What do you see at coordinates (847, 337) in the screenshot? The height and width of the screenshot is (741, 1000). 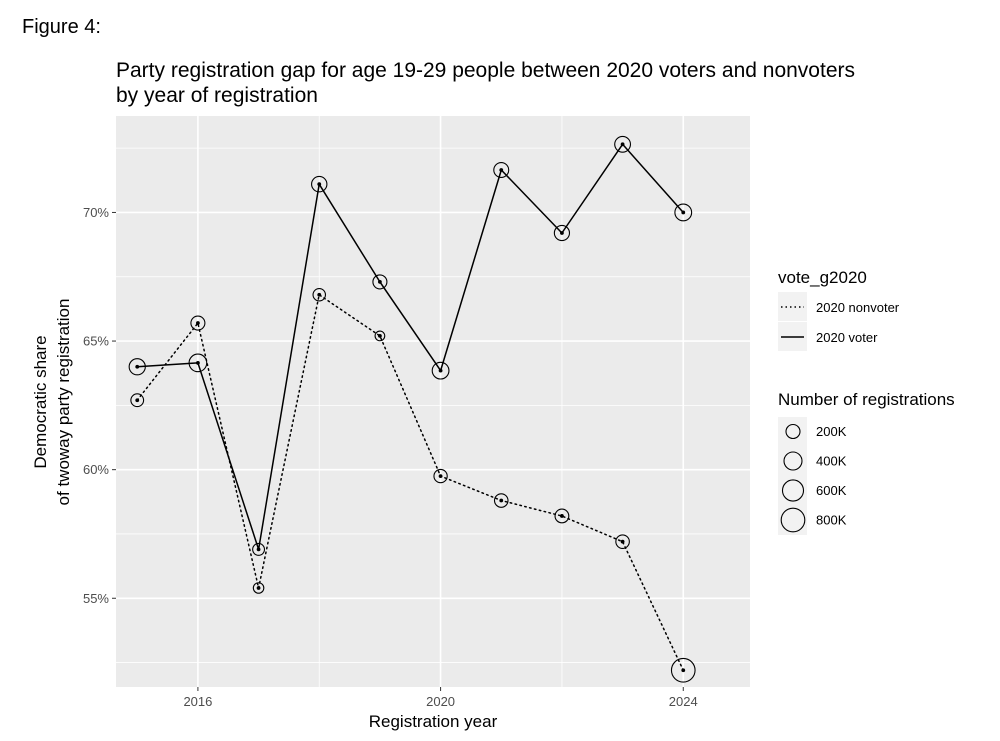 I see `legend-label-voter: 2020 voter` at bounding box center [847, 337].